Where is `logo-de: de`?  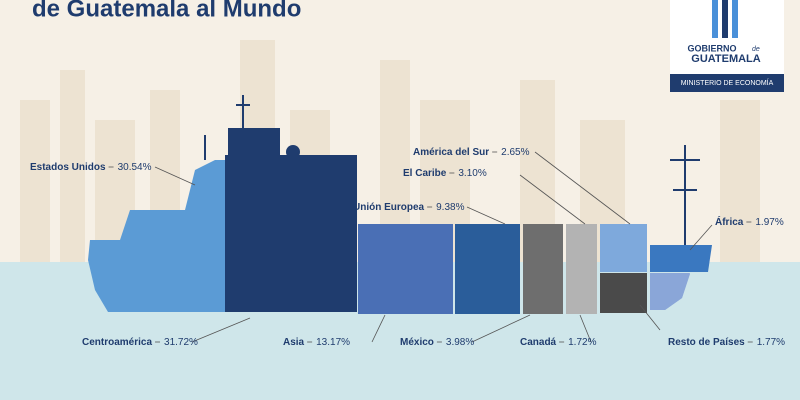 logo-de: de is located at coordinates (756, 49).